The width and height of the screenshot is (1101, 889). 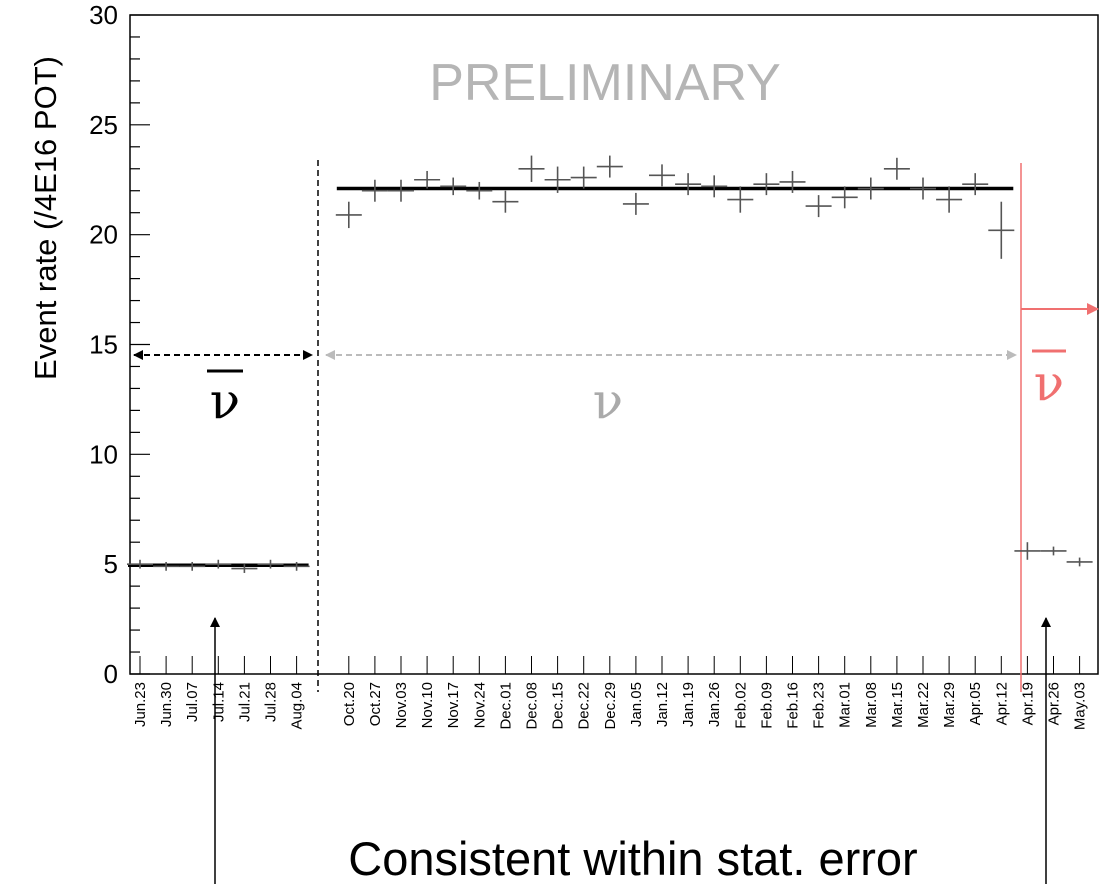 What do you see at coordinates (45, 218) in the screenshot?
I see `y-axis-label: Event rate (/4E16 POT)` at bounding box center [45, 218].